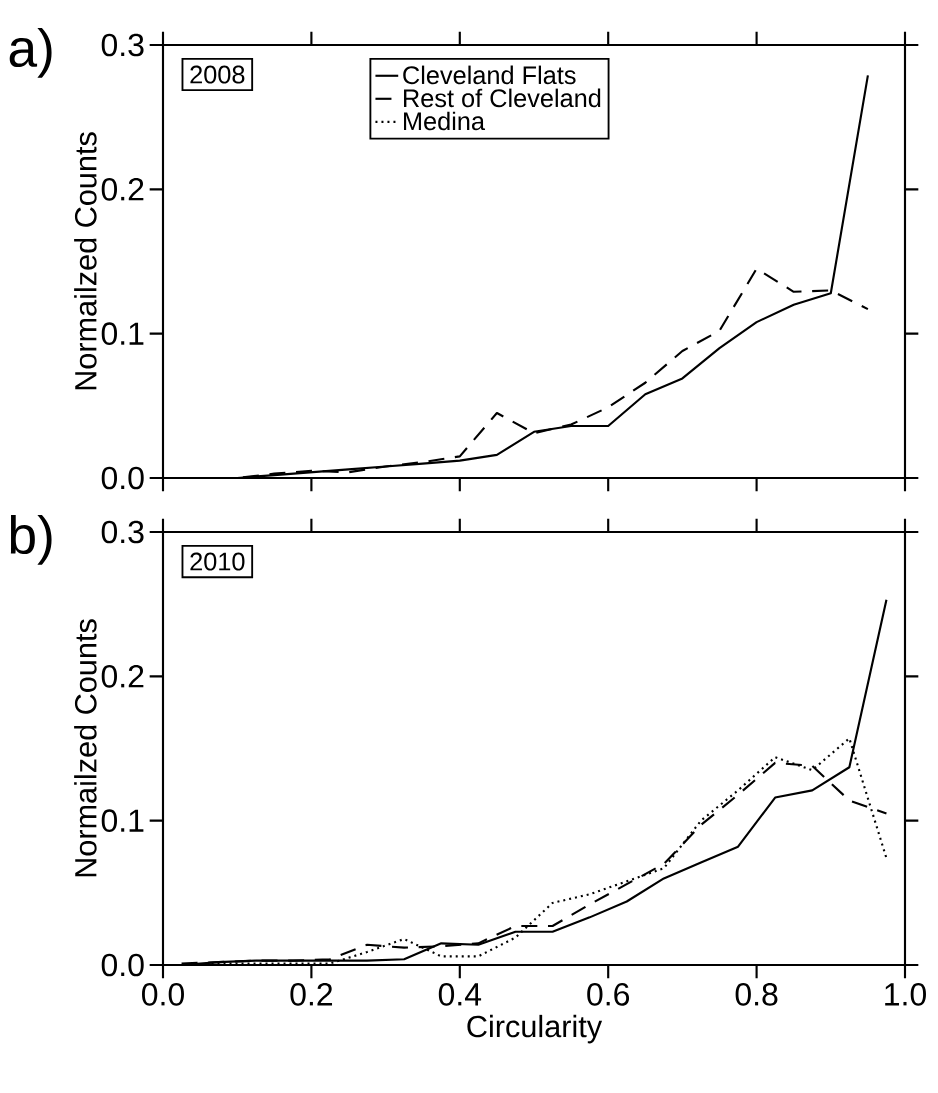 The image size is (938, 1093). I want to click on legend-label: Medina, so click(445, 121).